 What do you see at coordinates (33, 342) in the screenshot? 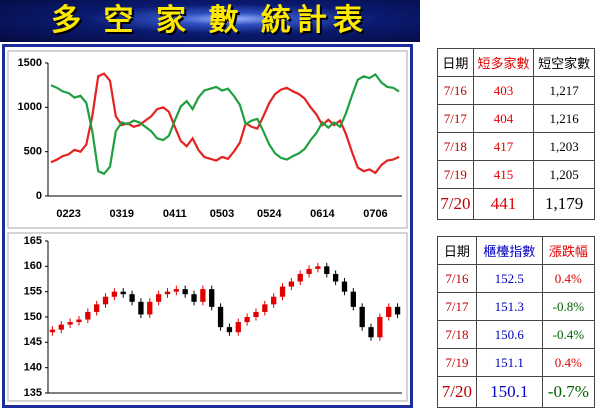
I see `y-tick-label: 145` at bounding box center [33, 342].